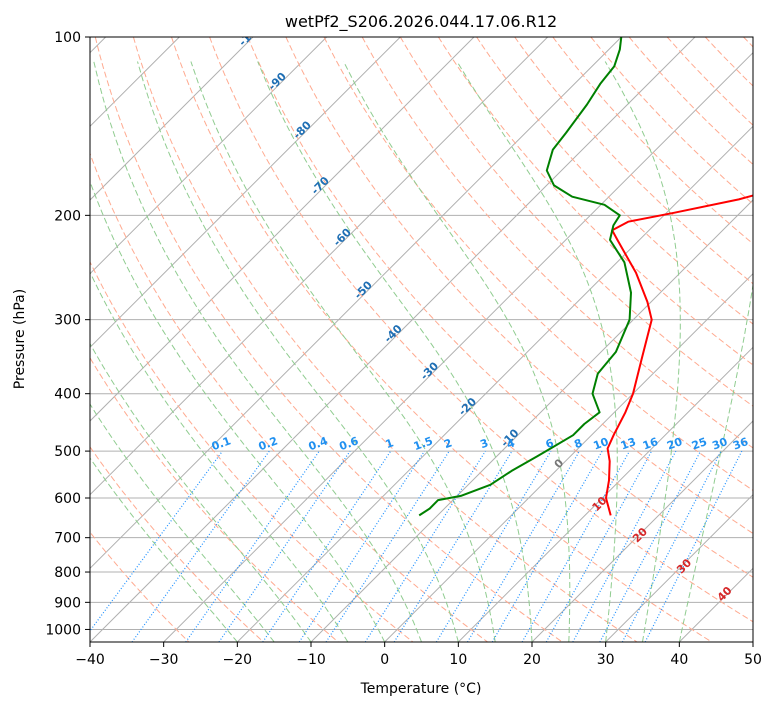 The height and width of the screenshot is (708, 775). Describe the element at coordinates (221, 443) in the screenshot. I see `mixing-ratio-label: 0.1` at that location.